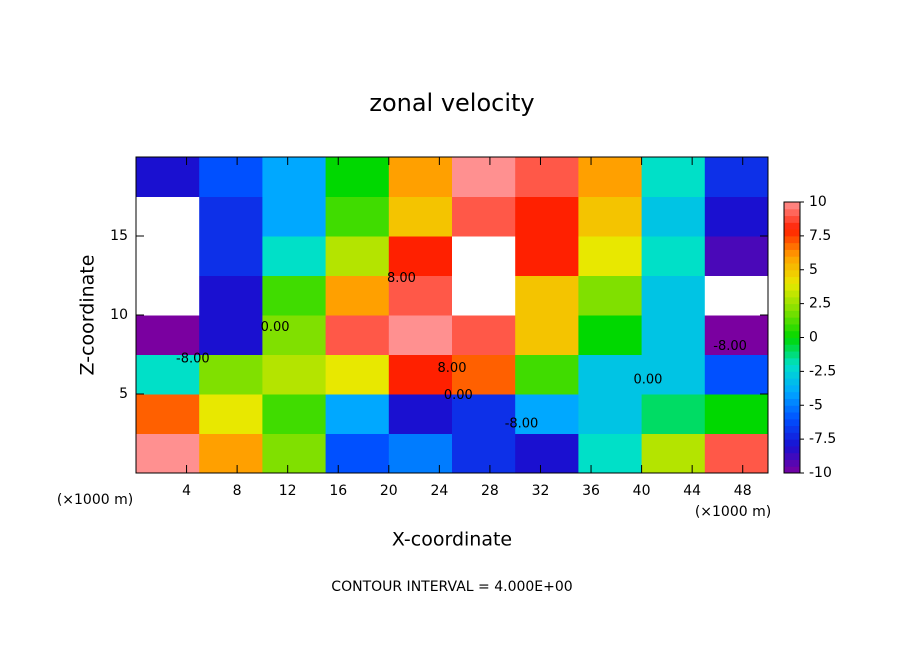 Image resolution: width=904 pixels, height=658 pixels. I want to click on footnote: CONTOUR INTERVAL = 4.000E+00, so click(451, 587).